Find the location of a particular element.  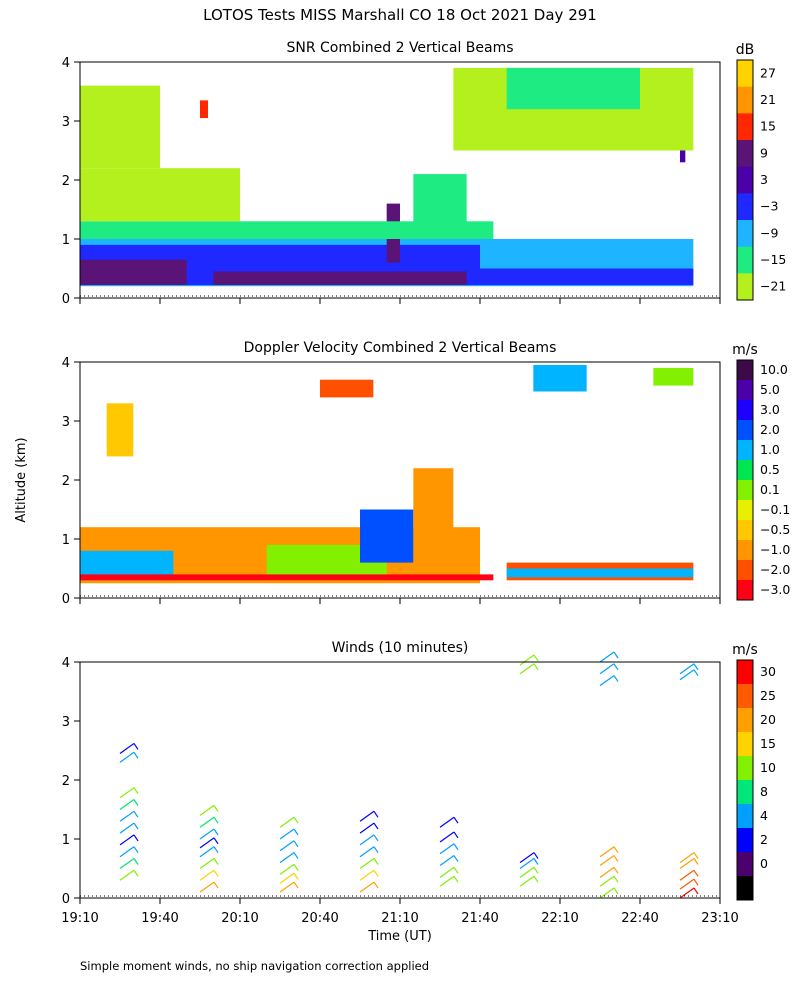

colorbar-label: 27 is located at coordinates (768, 72).